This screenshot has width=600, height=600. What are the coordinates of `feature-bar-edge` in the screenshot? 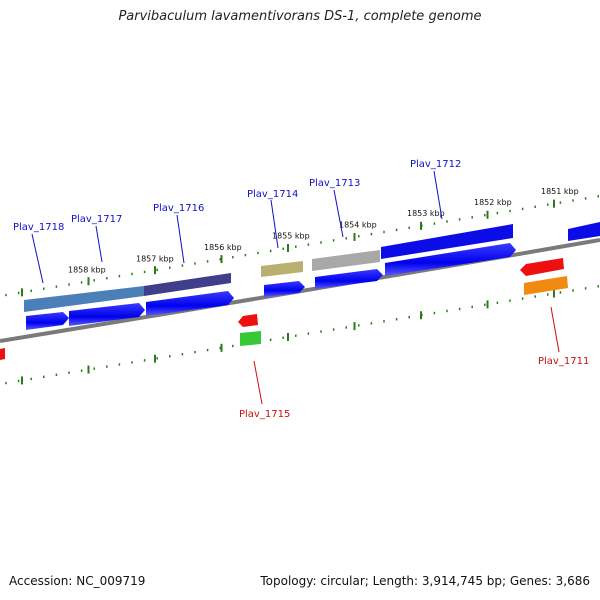 It's located at (584, 231).